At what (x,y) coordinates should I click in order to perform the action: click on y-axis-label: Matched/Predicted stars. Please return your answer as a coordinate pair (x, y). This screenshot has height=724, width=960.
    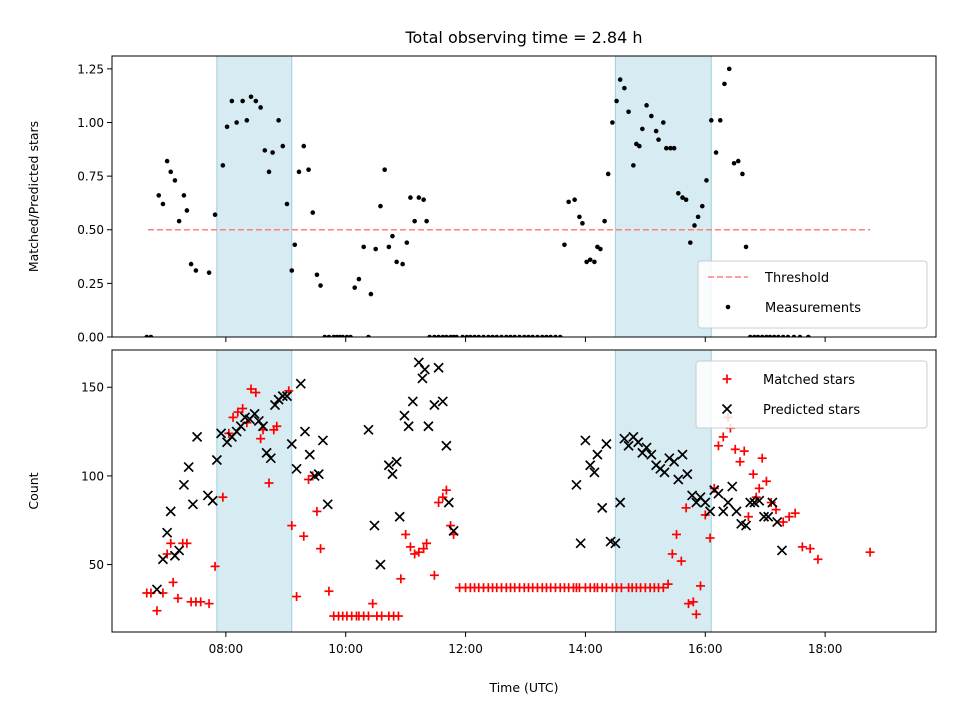
    Looking at the image, I should click on (33, 196).